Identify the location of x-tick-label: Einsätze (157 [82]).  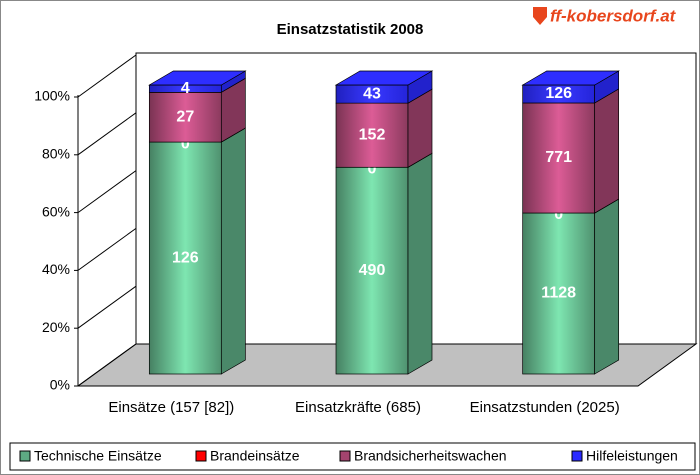
(171, 407).